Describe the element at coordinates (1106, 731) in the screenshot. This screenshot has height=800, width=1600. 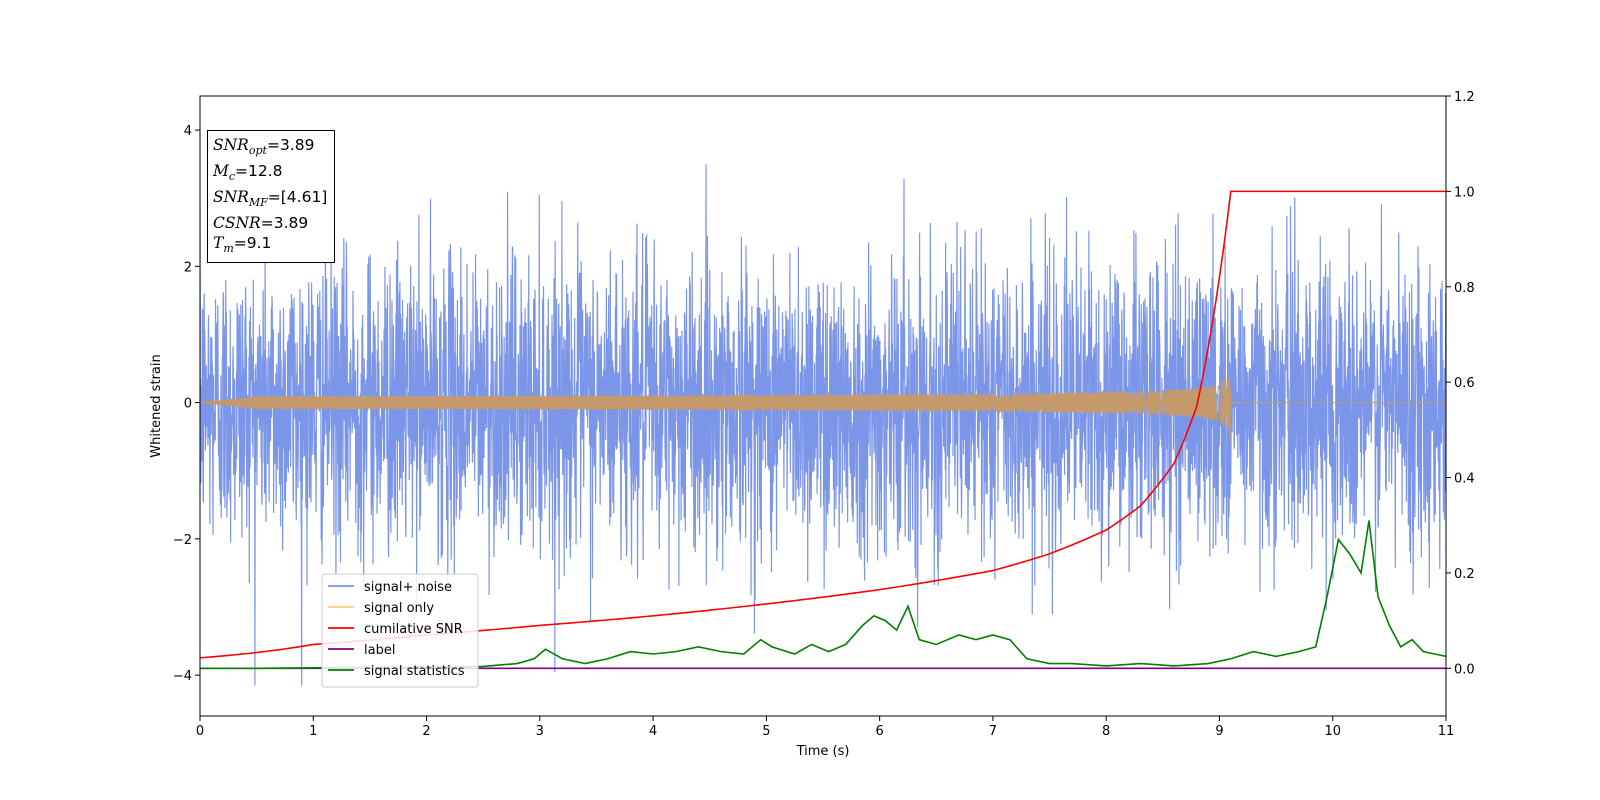
I see `x-tick-label: 8` at that location.